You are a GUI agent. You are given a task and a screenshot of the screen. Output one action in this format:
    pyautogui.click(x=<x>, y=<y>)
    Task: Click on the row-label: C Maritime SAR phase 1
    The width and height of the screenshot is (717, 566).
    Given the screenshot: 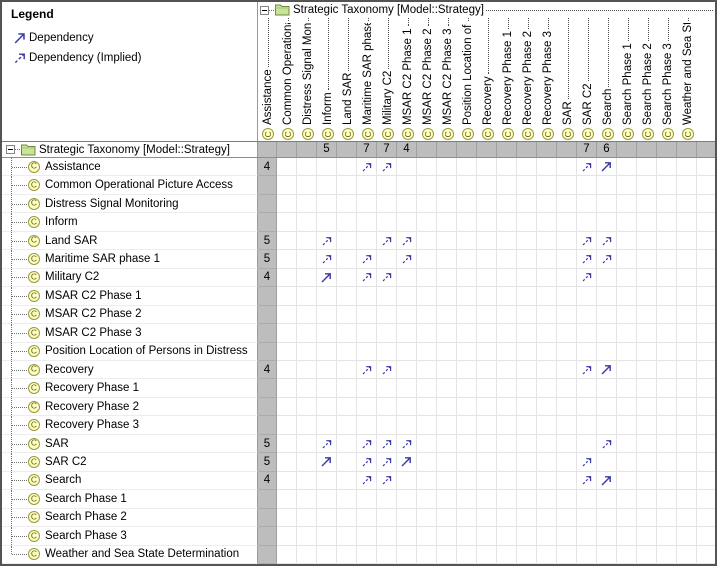 What is the action you would take?
    pyautogui.click(x=130, y=259)
    